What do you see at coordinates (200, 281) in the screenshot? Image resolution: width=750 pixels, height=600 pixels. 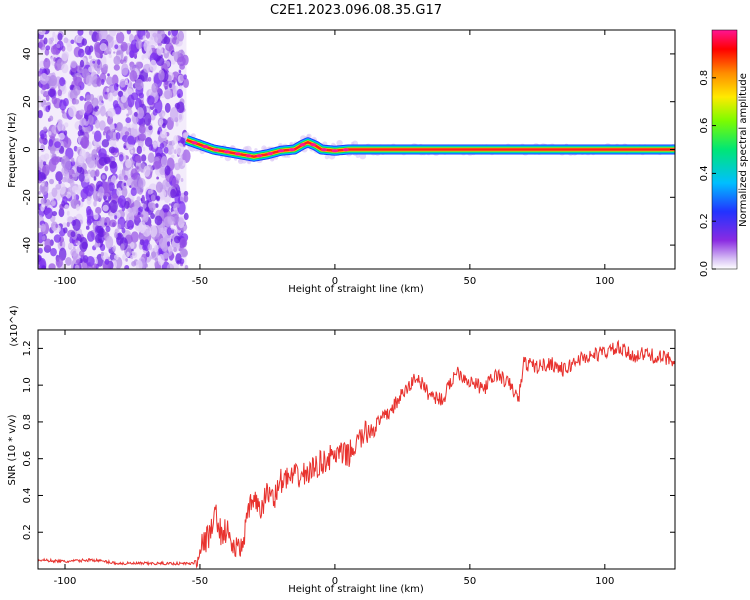 I see `spectrogram-xtick-label: -50` at bounding box center [200, 281].